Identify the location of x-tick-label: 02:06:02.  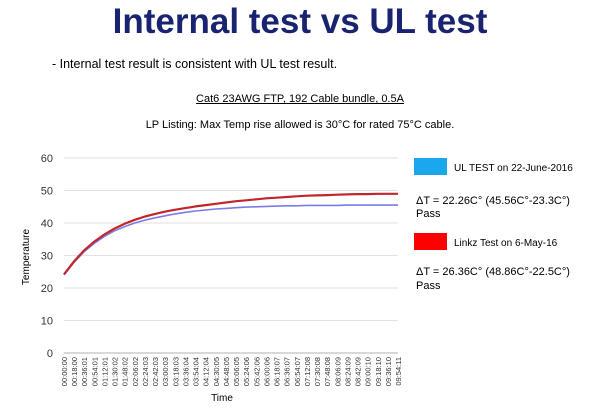
(135, 371).